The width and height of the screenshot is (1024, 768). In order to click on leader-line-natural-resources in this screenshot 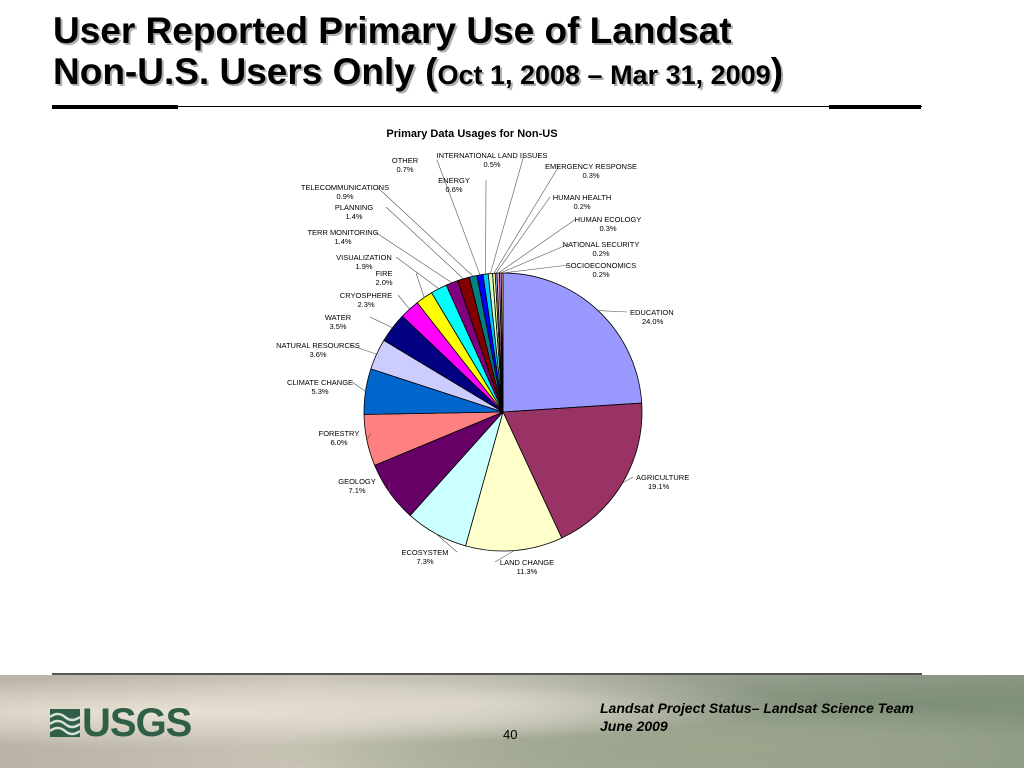, I will do `click(363, 349)`.